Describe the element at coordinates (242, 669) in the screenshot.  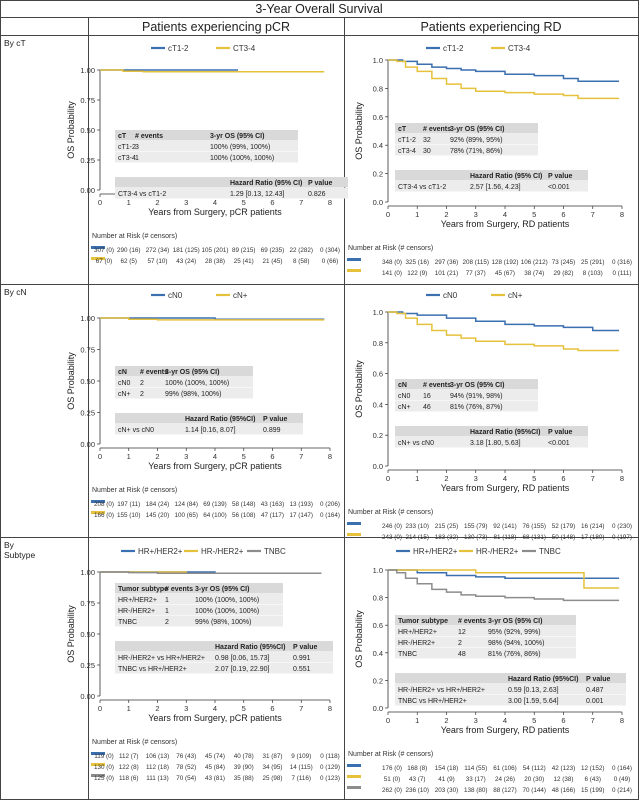
I see `hr-table-cell: 2.07 [0.19, 22.90]` at that location.